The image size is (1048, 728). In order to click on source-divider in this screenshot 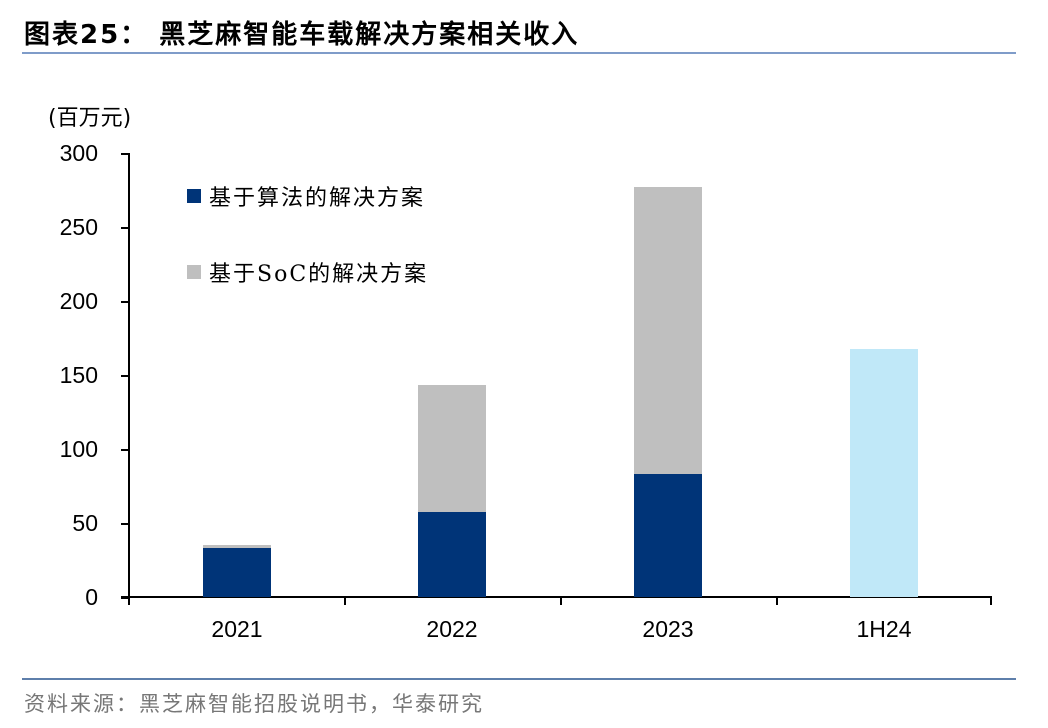, I will do `click(519, 679)`.